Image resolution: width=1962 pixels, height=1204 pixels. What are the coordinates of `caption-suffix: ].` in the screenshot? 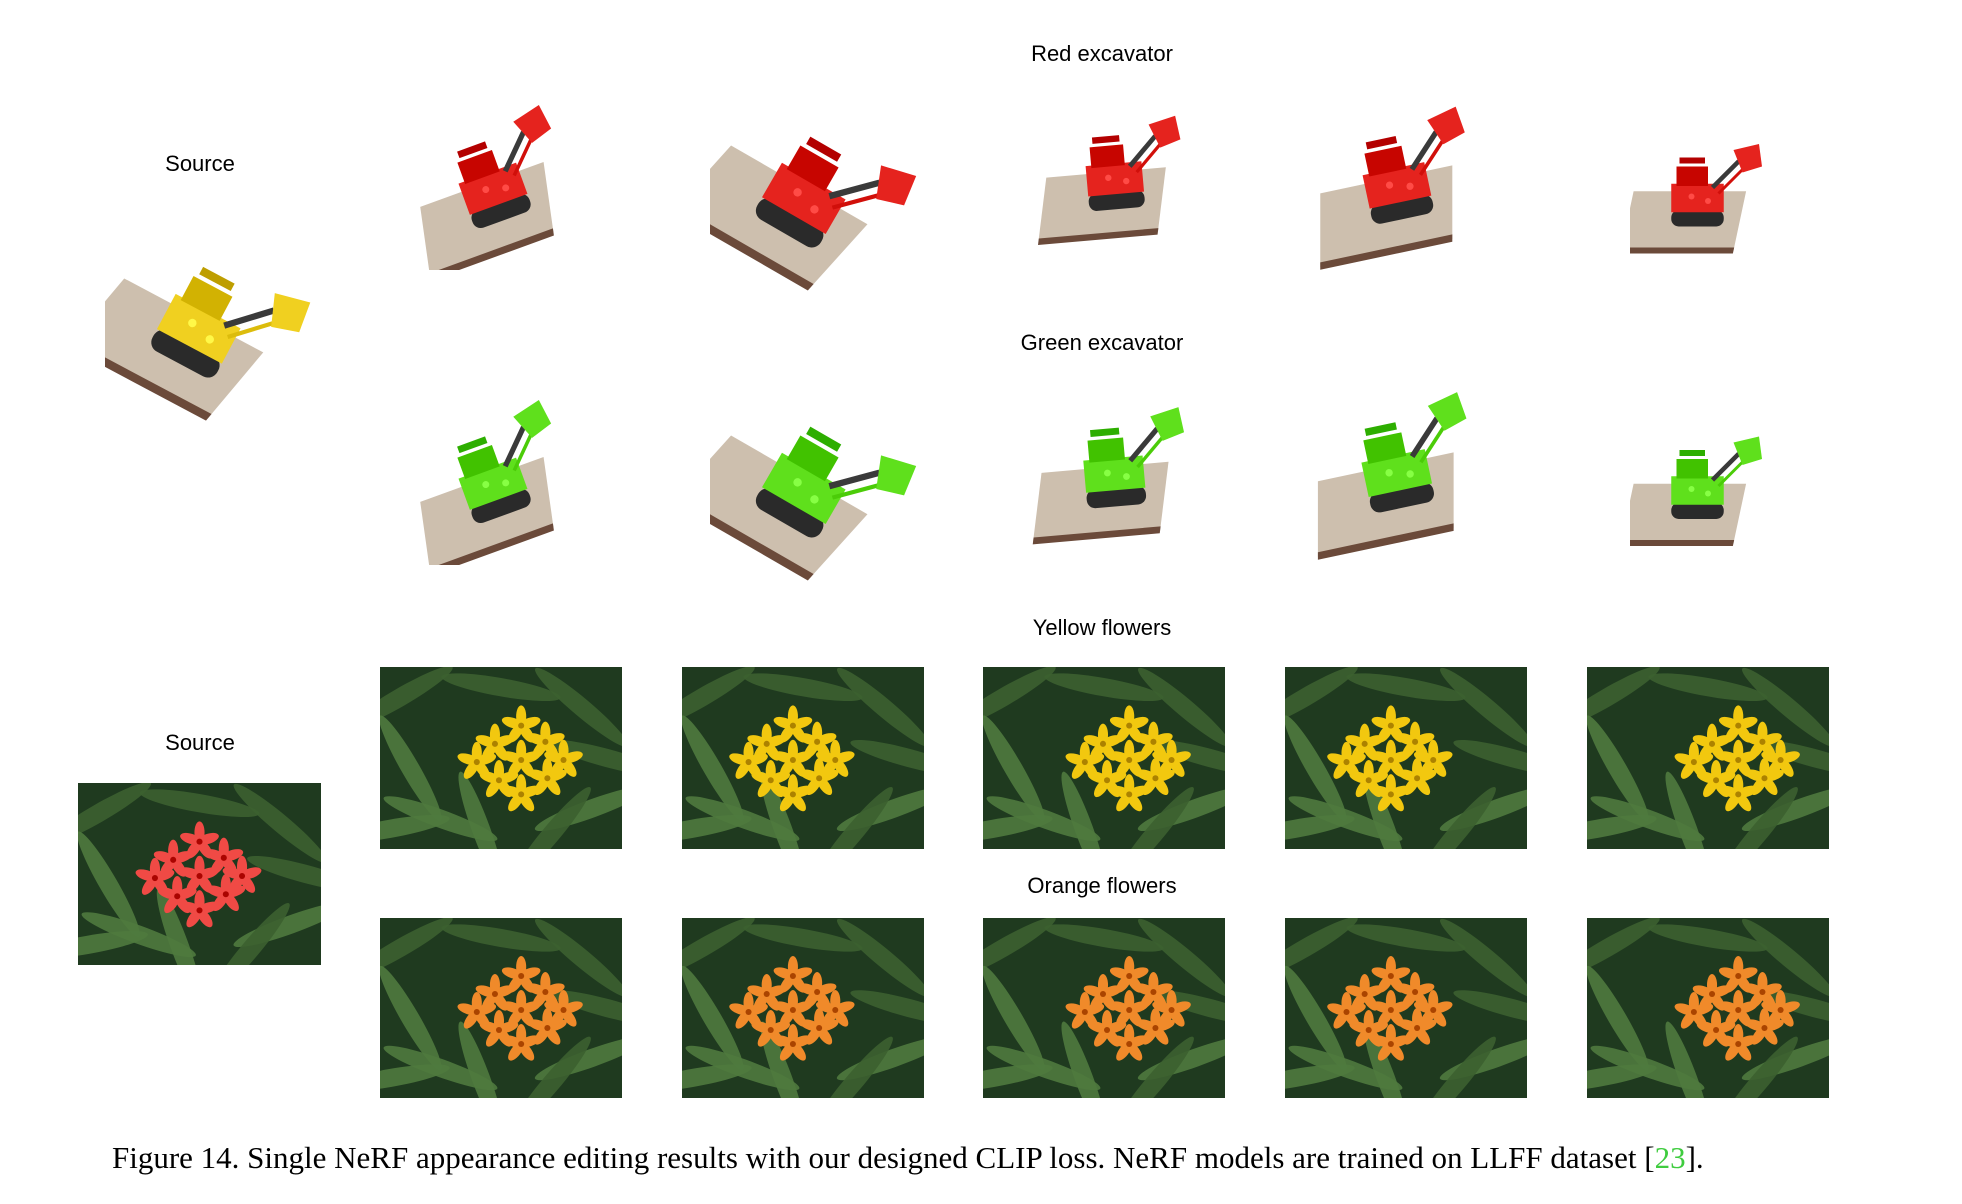 It's located at (1694, 1157).